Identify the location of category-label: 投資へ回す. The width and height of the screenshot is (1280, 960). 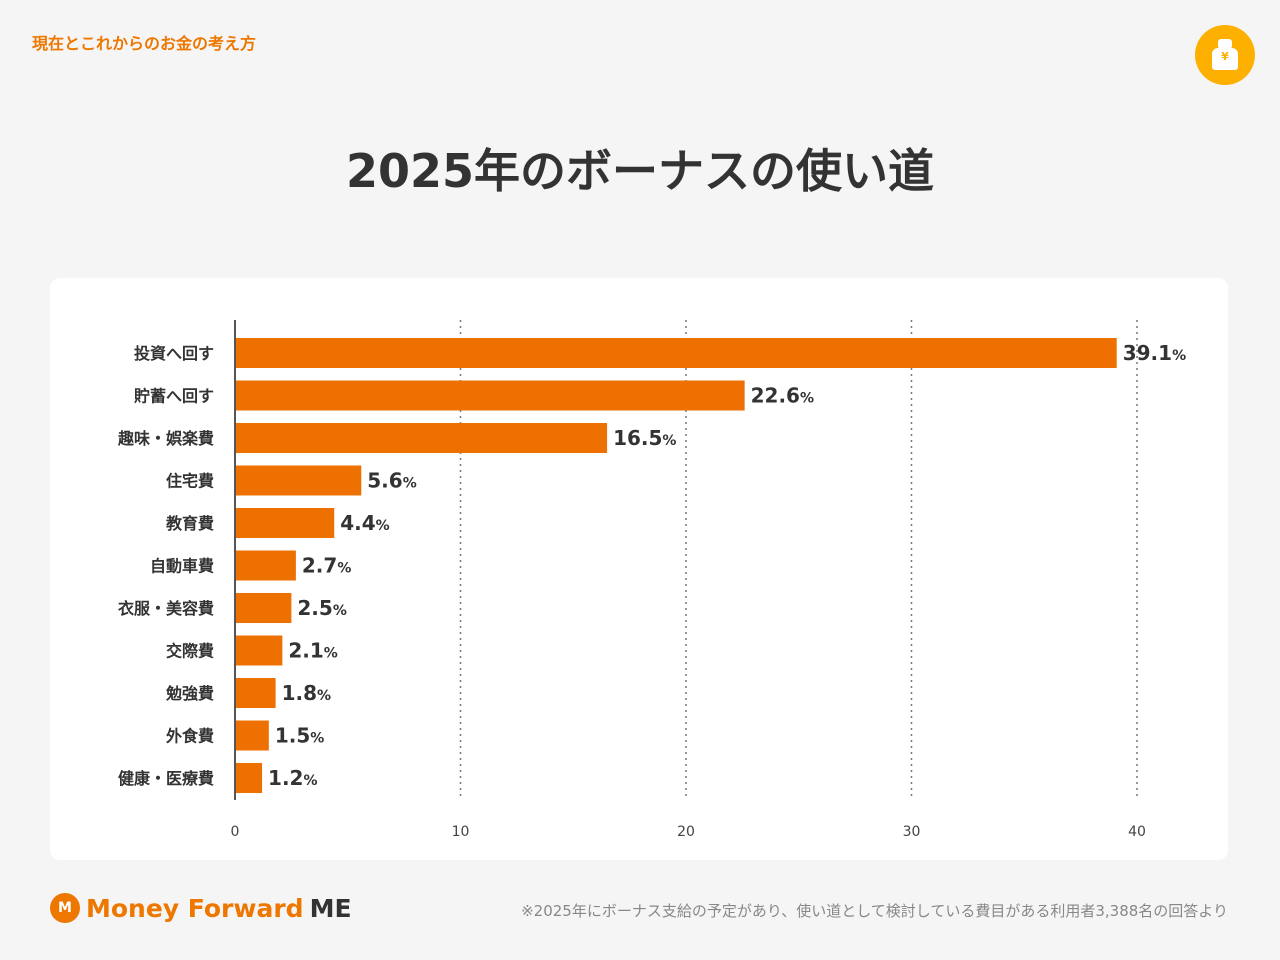
(174, 353).